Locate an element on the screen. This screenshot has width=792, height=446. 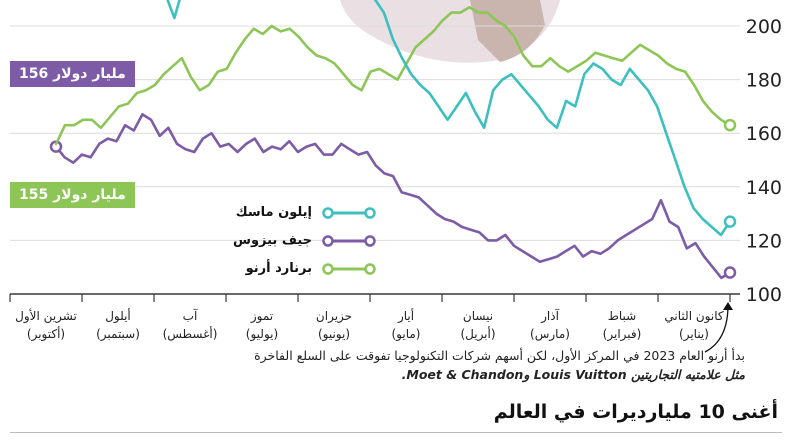
x-label-8: شباط is located at coordinates (622, 316).